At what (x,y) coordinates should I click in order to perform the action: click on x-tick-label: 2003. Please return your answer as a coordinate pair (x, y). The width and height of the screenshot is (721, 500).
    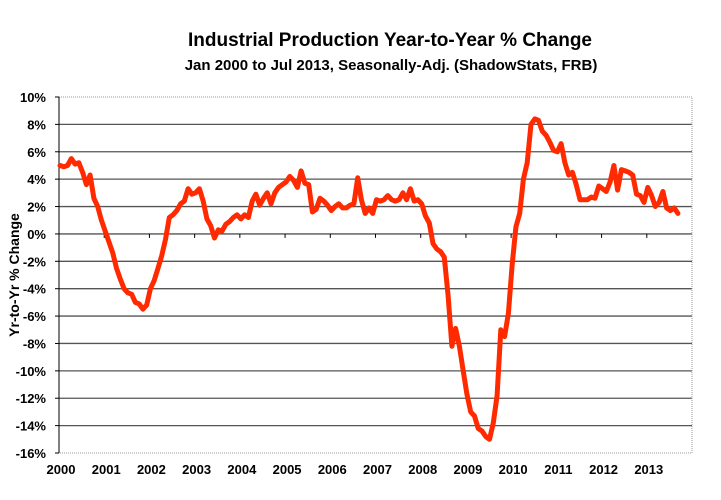
    Looking at the image, I should click on (196, 469).